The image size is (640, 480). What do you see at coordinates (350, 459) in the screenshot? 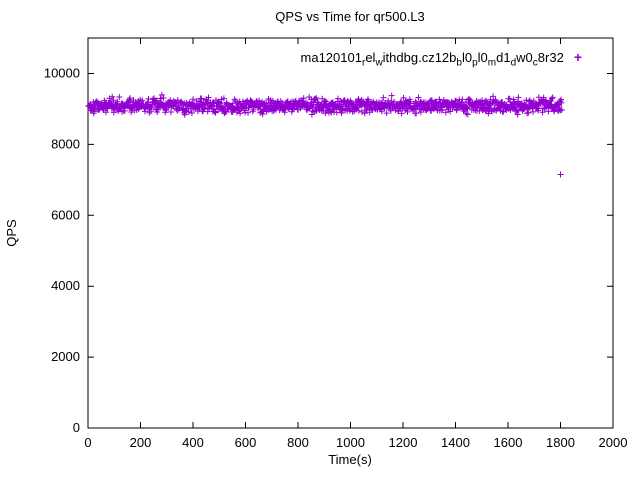
I see `x-axis-label: Time(s)` at bounding box center [350, 459].